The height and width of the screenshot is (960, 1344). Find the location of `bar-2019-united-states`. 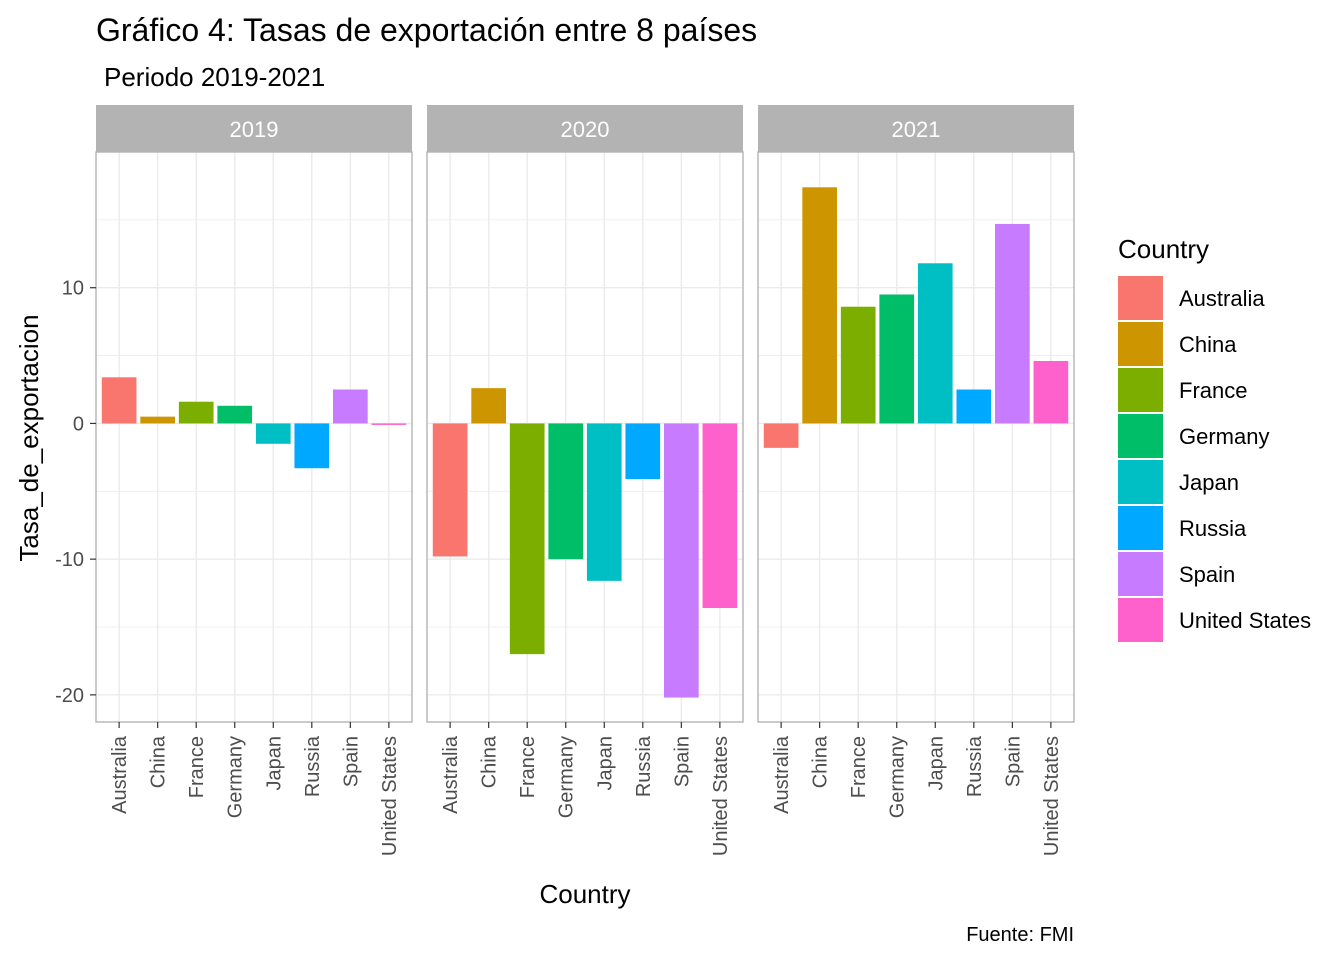

bar-2019-united-states is located at coordinates (389, 424).